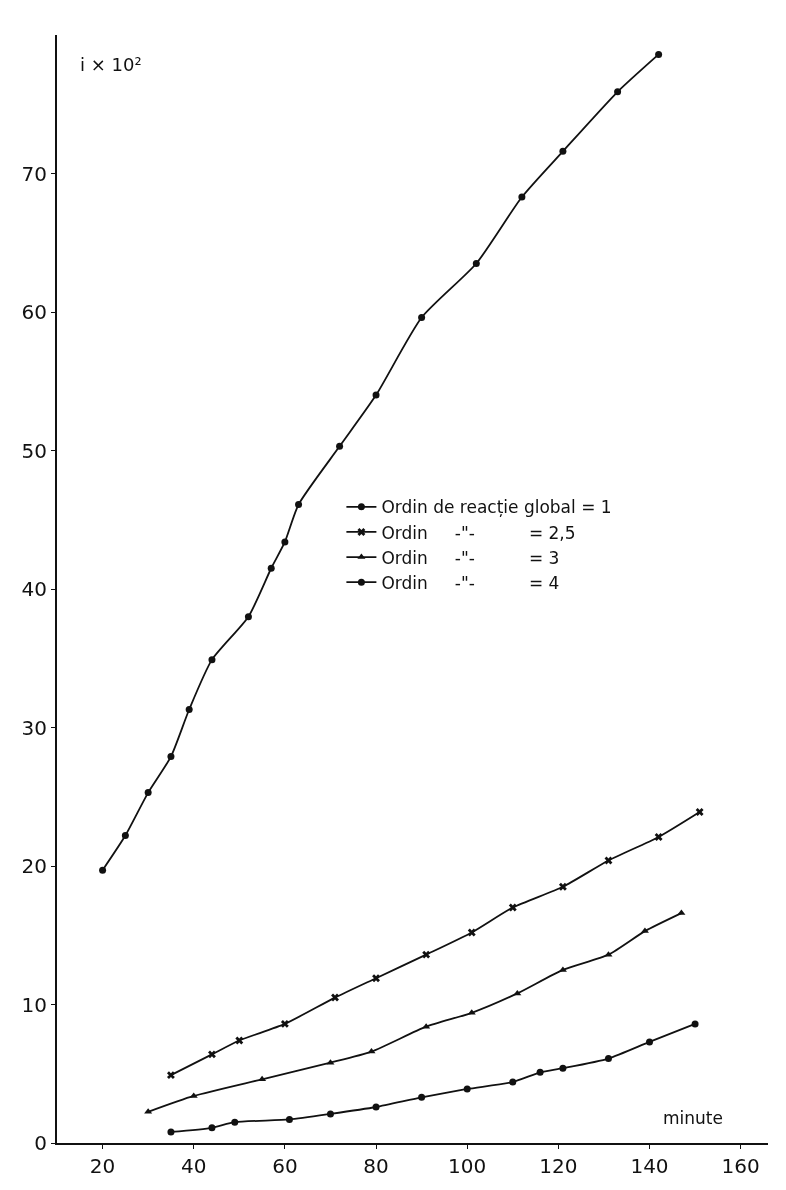  Describe the element at coordinates (34, 727) in the screenshot. I see `y-tick-label: 30` at that location.